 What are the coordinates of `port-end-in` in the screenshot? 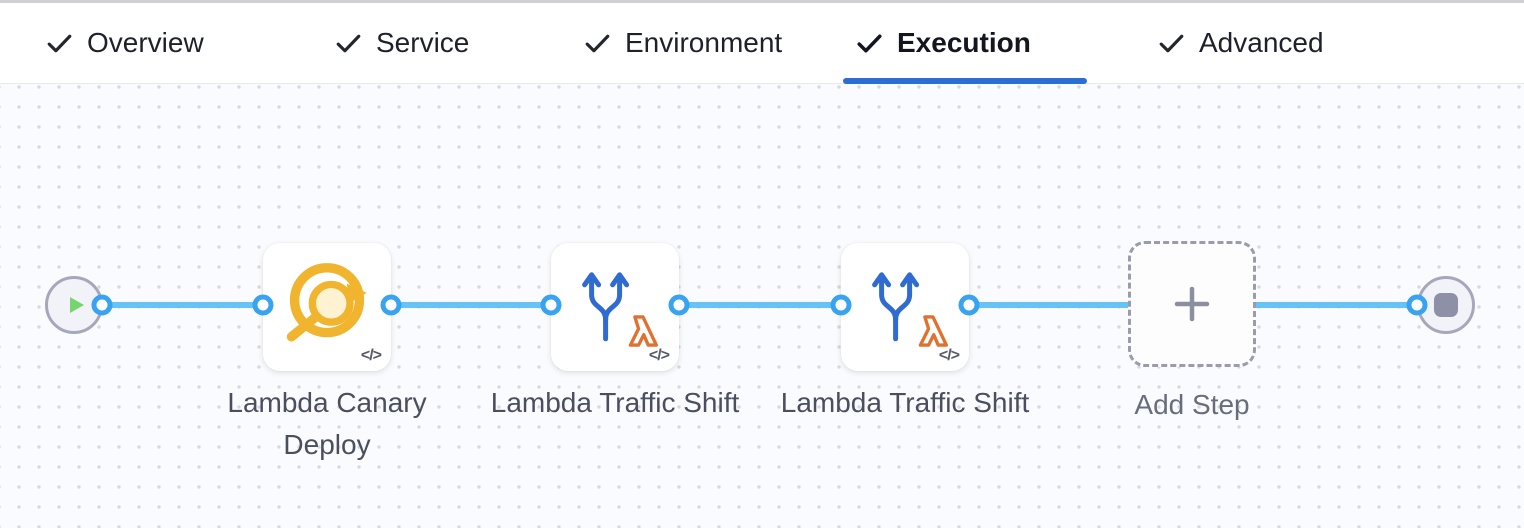 It's located at (1417, 305).